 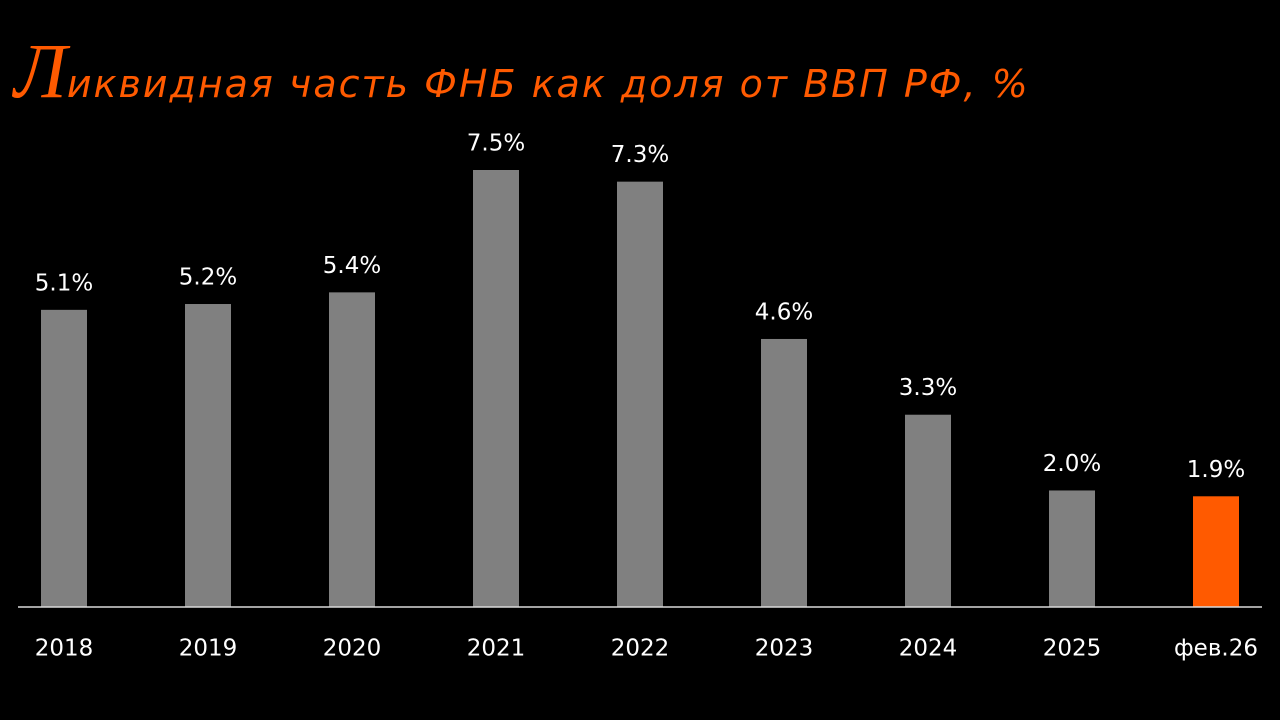 What do you see at coordinates (640, 155) in the screenshot?
I see `value-label: 7.3%` at bounding box center [640, 155].